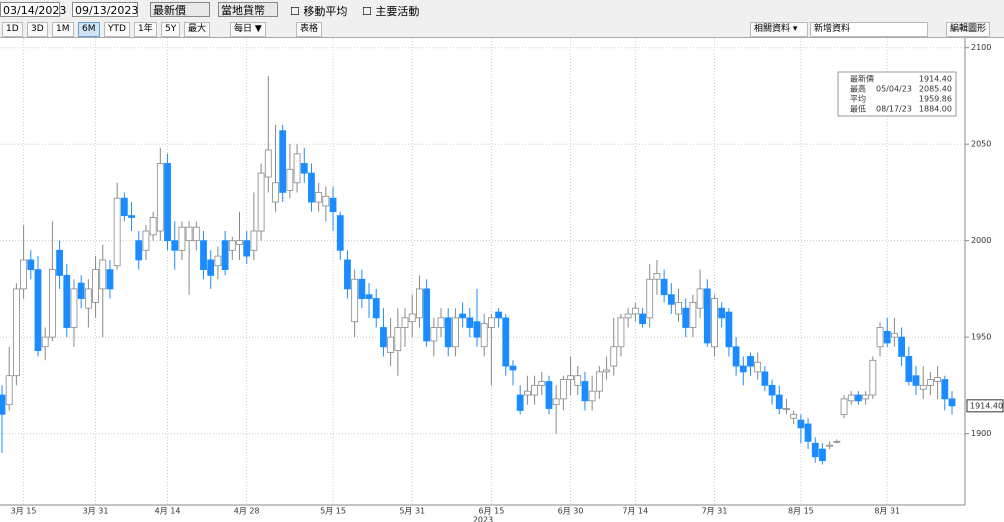 The height and width of the screenshot is (522, 1004). What do you see at coordinates (862, 79) in the screenshot?
I see `legend-name: 最新價` at bounding box center [862, 79].